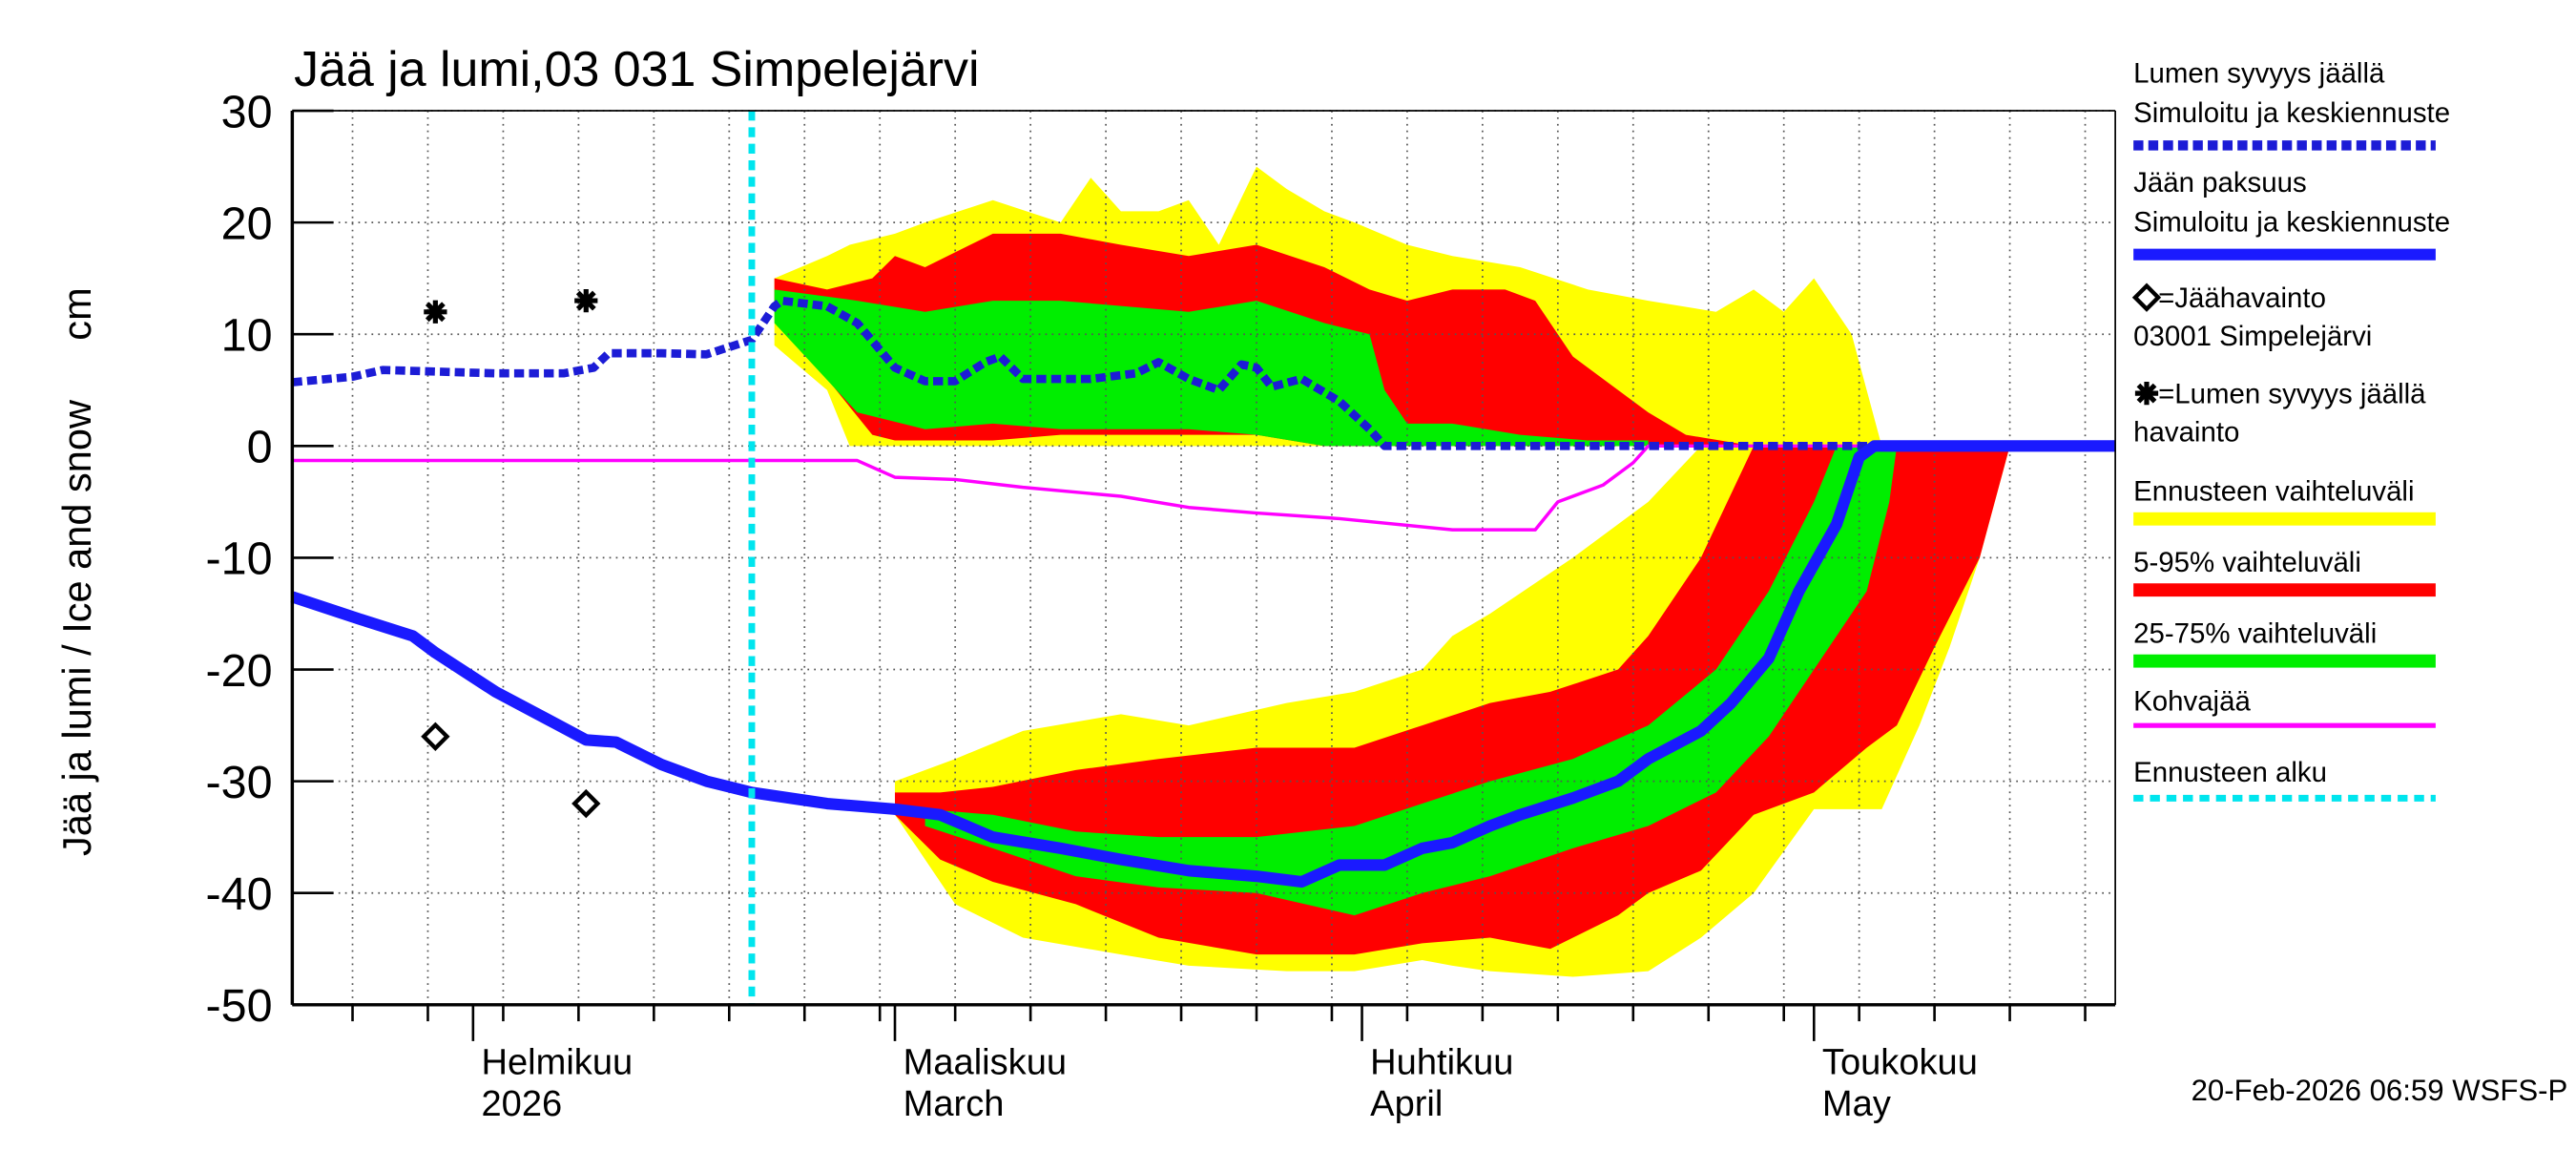  What do you see at coordinates (521, 1104) in the screenshot?
I see `x-tick-label: 2026` at bounding box center [521, 1104].